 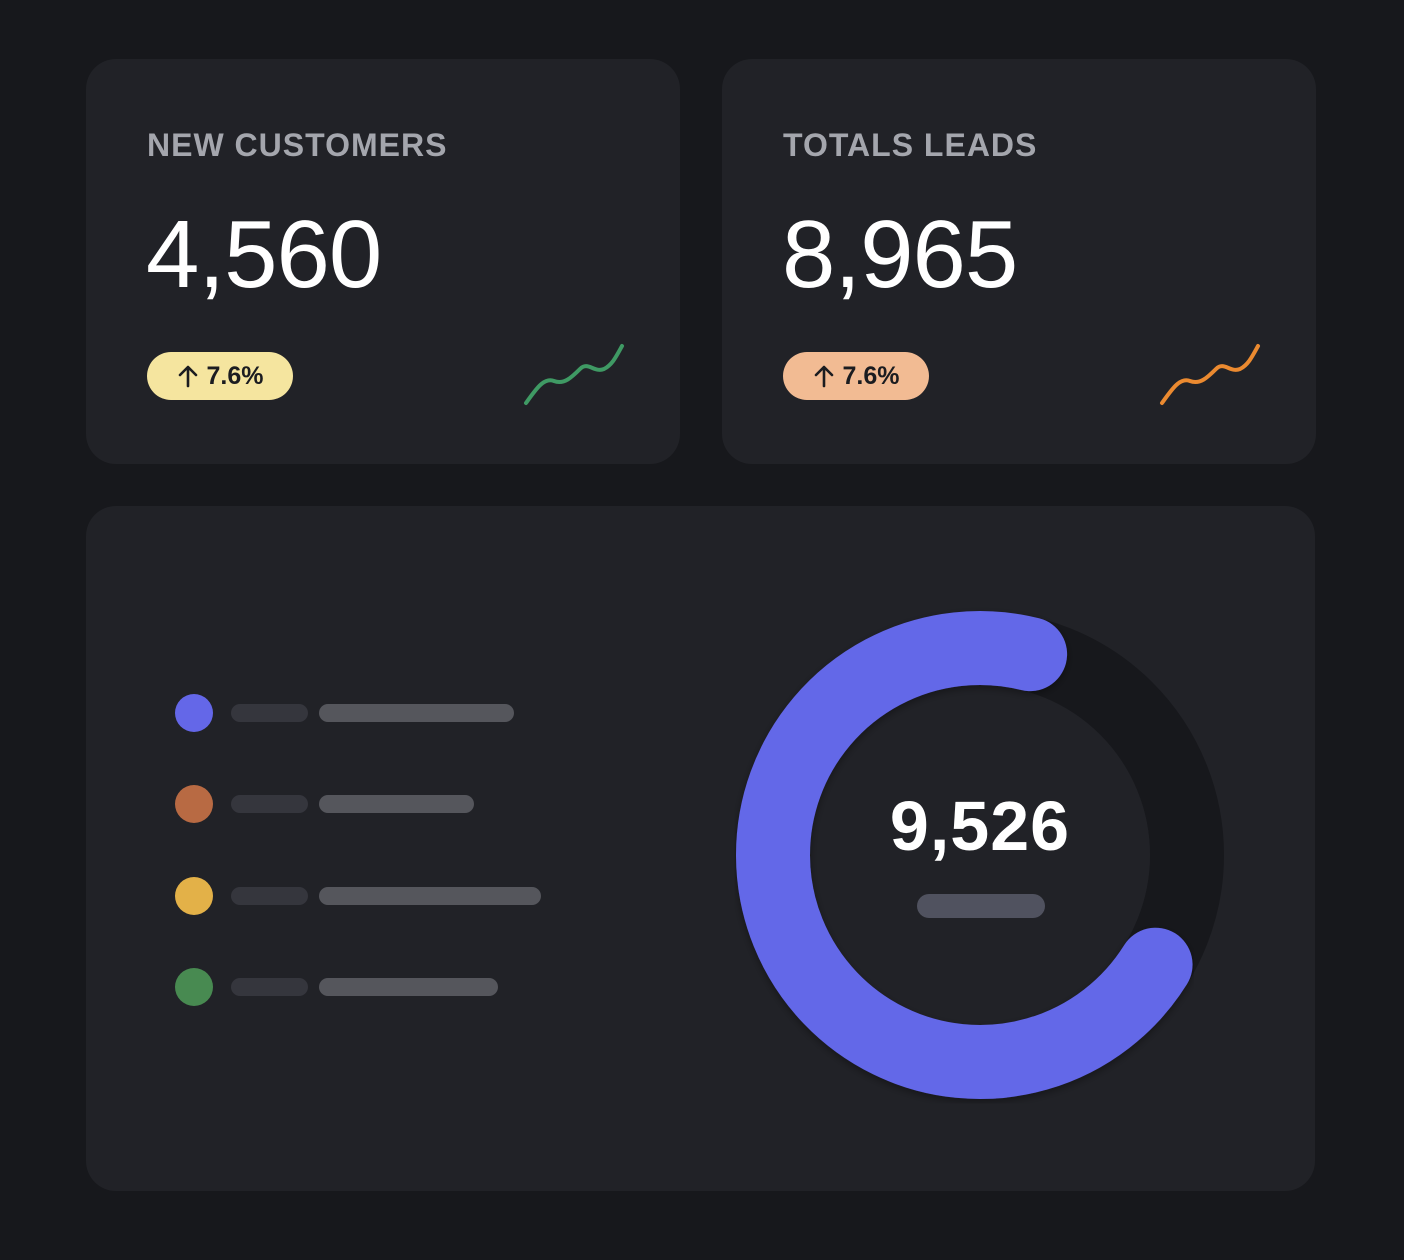 I want to click on donut-arc, so click(x=964, y=855).